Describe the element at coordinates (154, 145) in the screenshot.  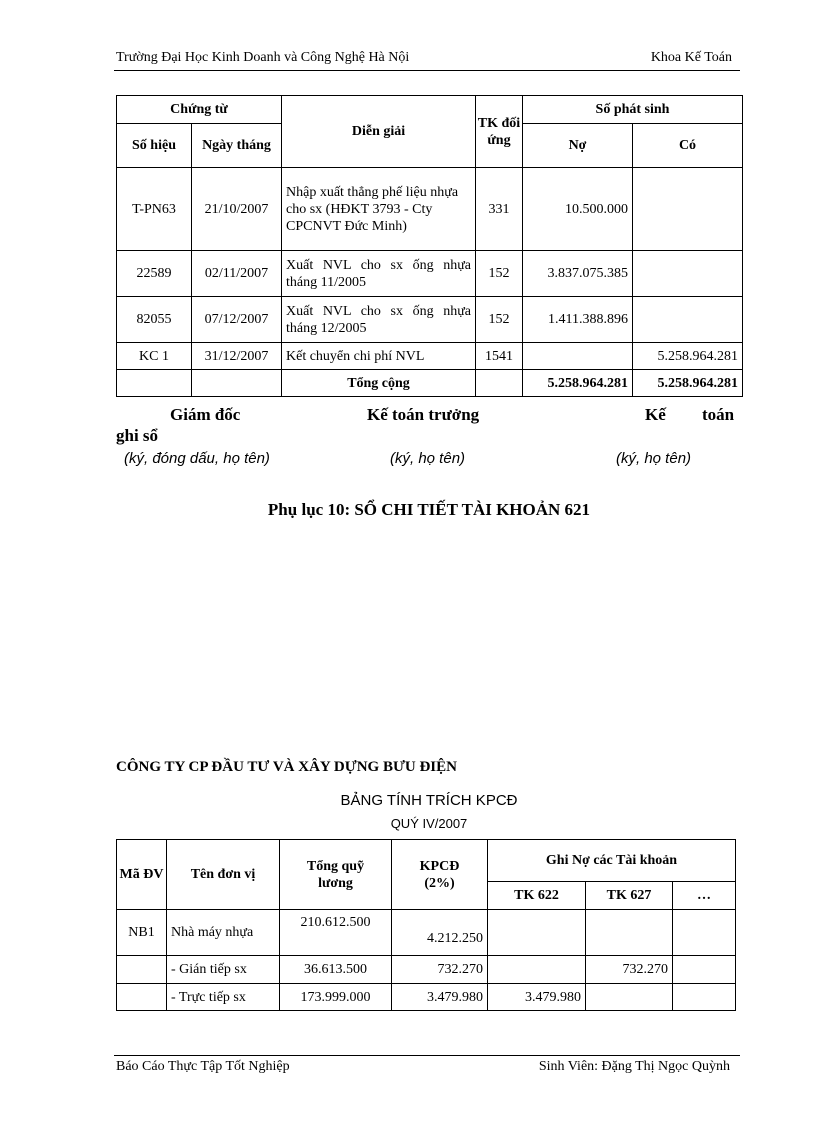
I see `header-so-hieu: Số hiệu` at that location.